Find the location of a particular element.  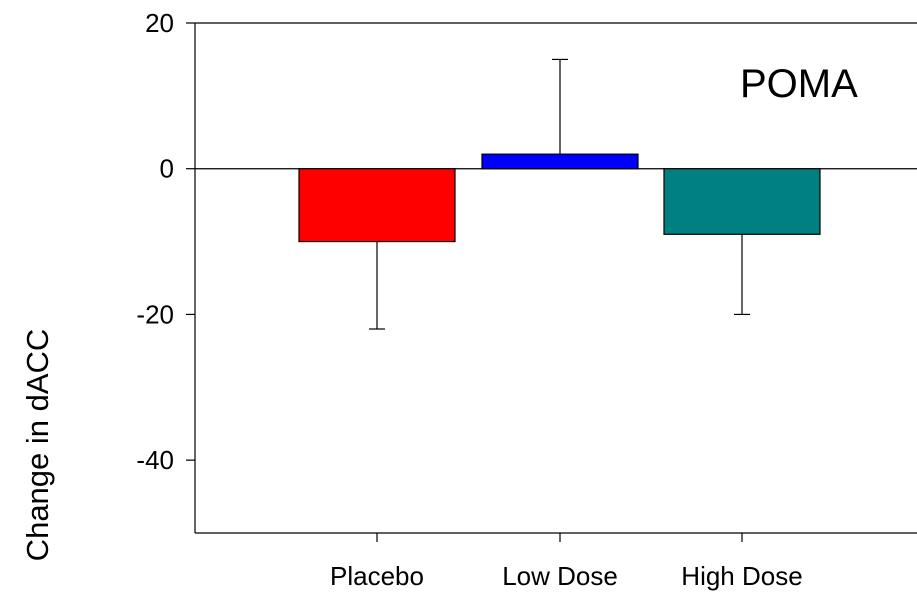

y-tick-label: -40 is located at coordinates (155, 460).